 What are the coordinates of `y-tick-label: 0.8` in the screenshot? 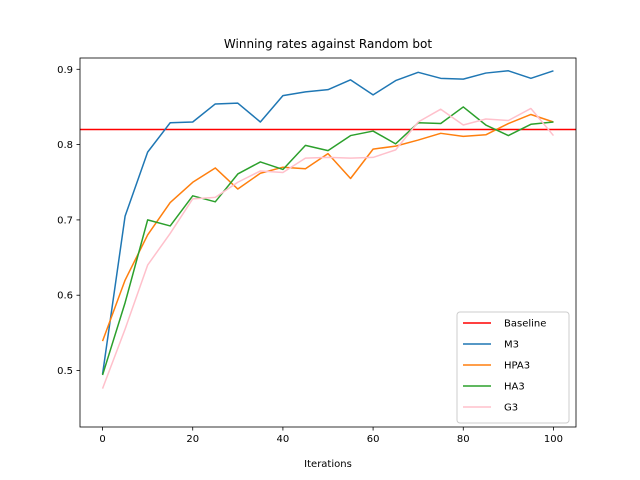 It's located at (65, 145).